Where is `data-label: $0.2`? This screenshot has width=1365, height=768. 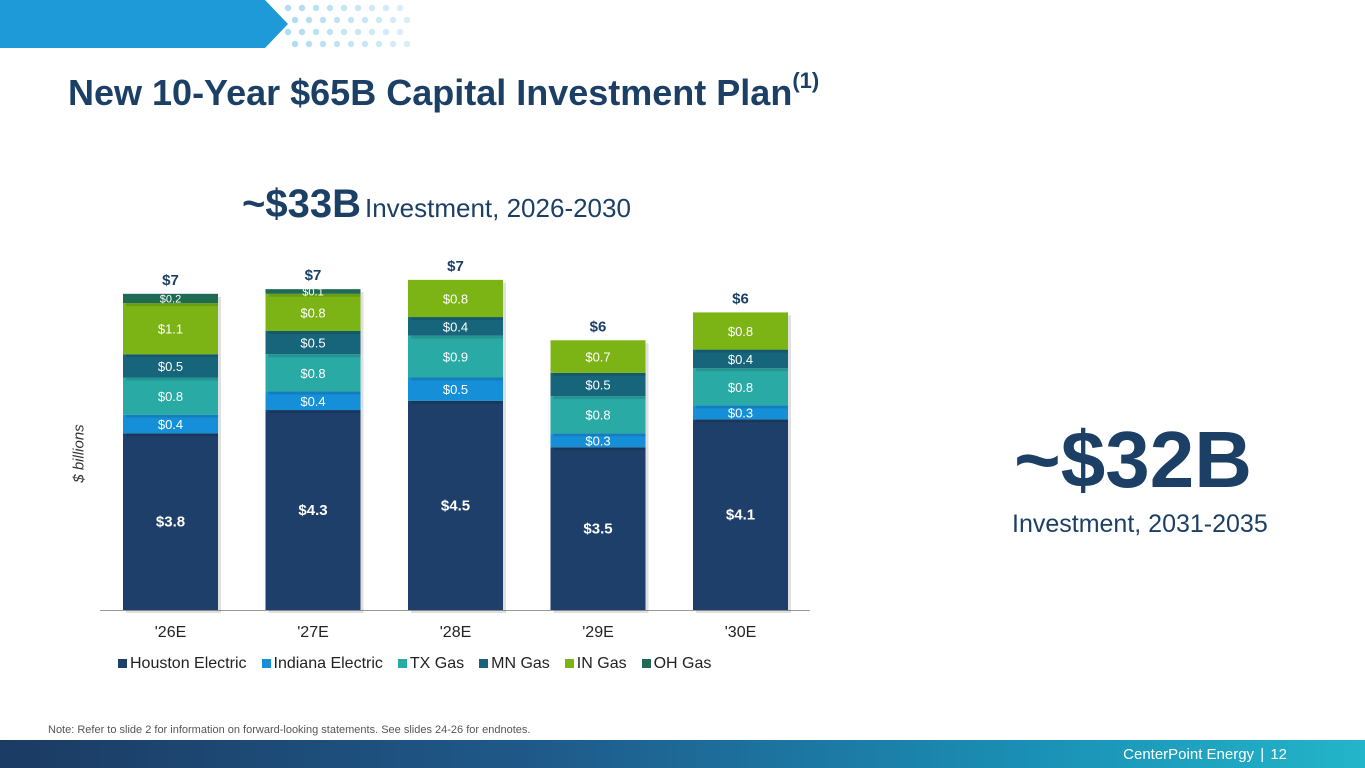
data-label: $0.2 is located at coordinates (170, 299).